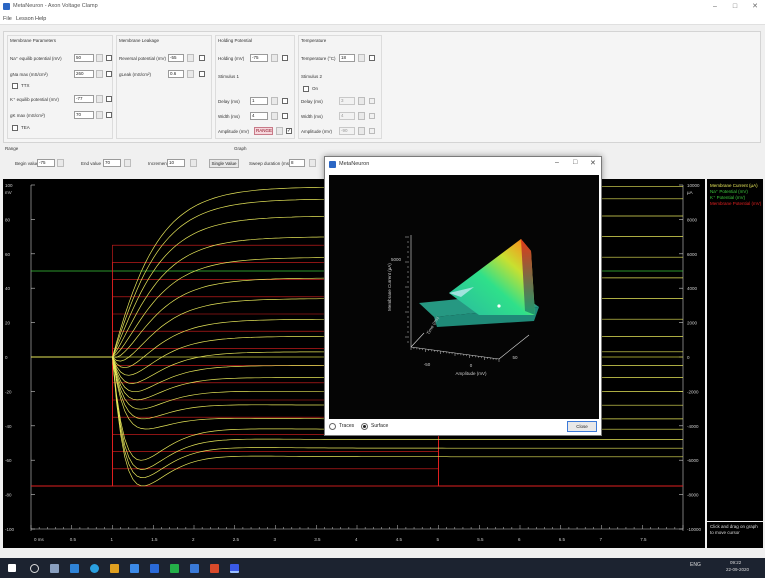 This screenshot has height=578, width=765. I want to click on tray-date: 22-09-2020, so click(738, 569).